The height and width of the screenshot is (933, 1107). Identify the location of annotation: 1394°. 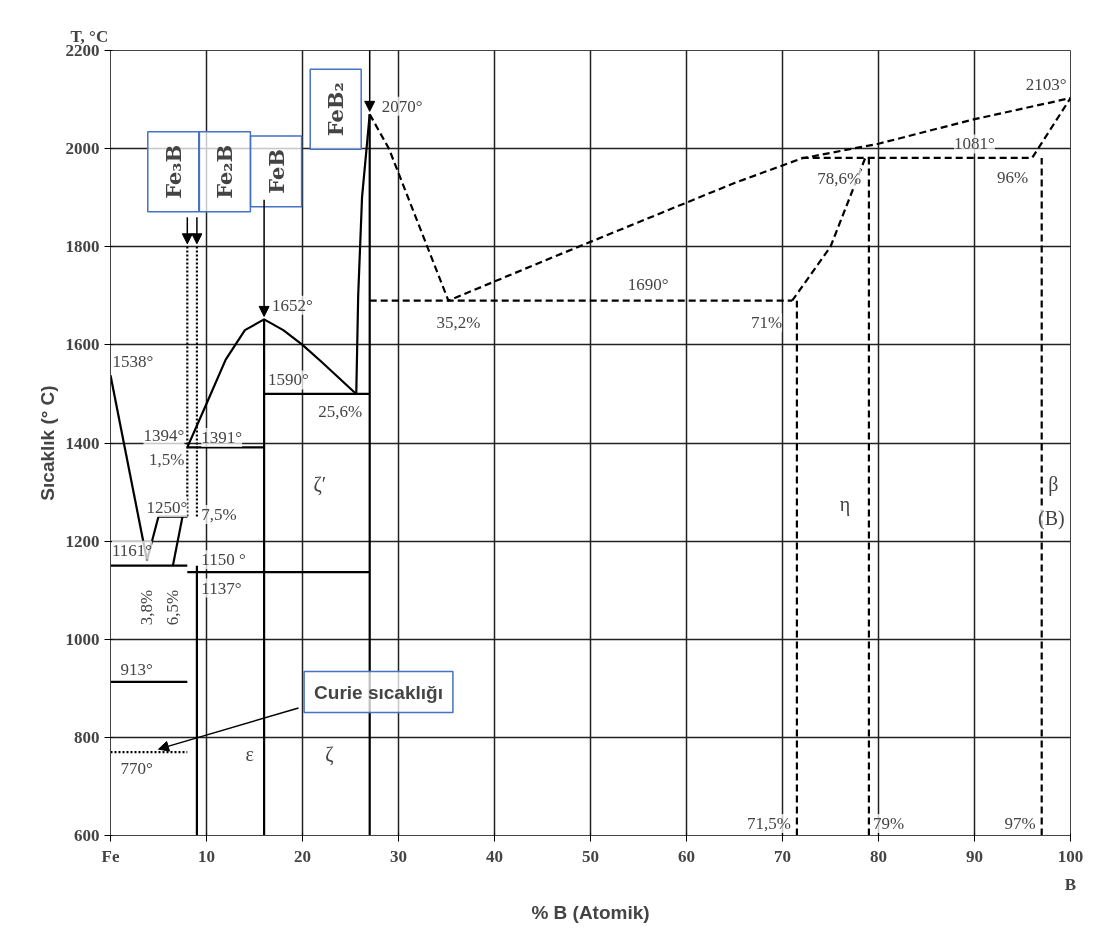
(164, 436).